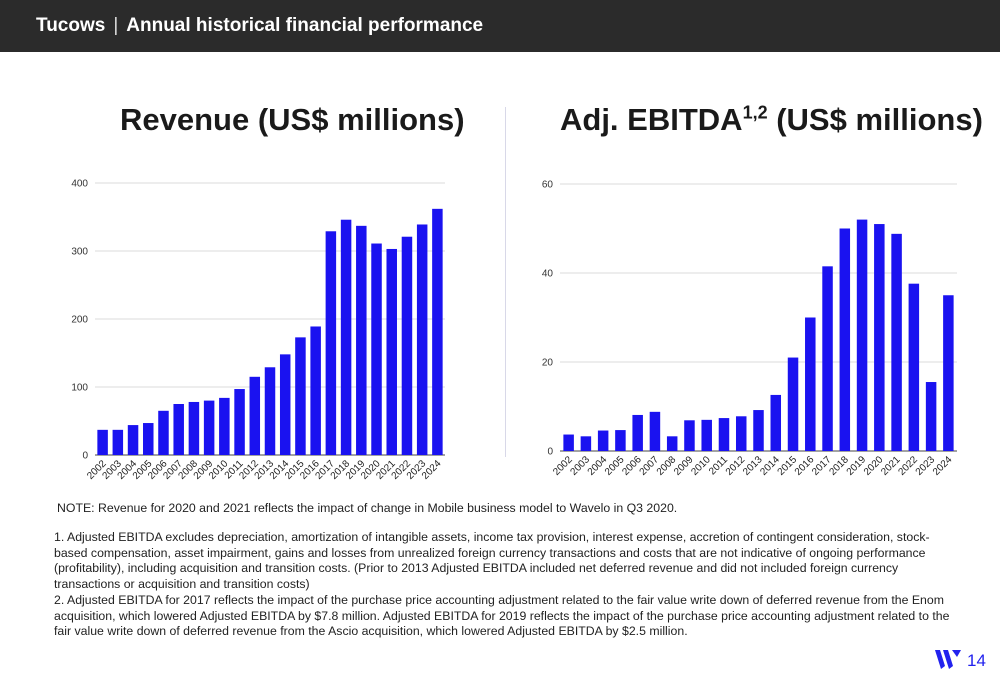  I want to click on ebitda-chart-title: Adj. EBITDA1,2 (US$ millions), so click(771, 120).